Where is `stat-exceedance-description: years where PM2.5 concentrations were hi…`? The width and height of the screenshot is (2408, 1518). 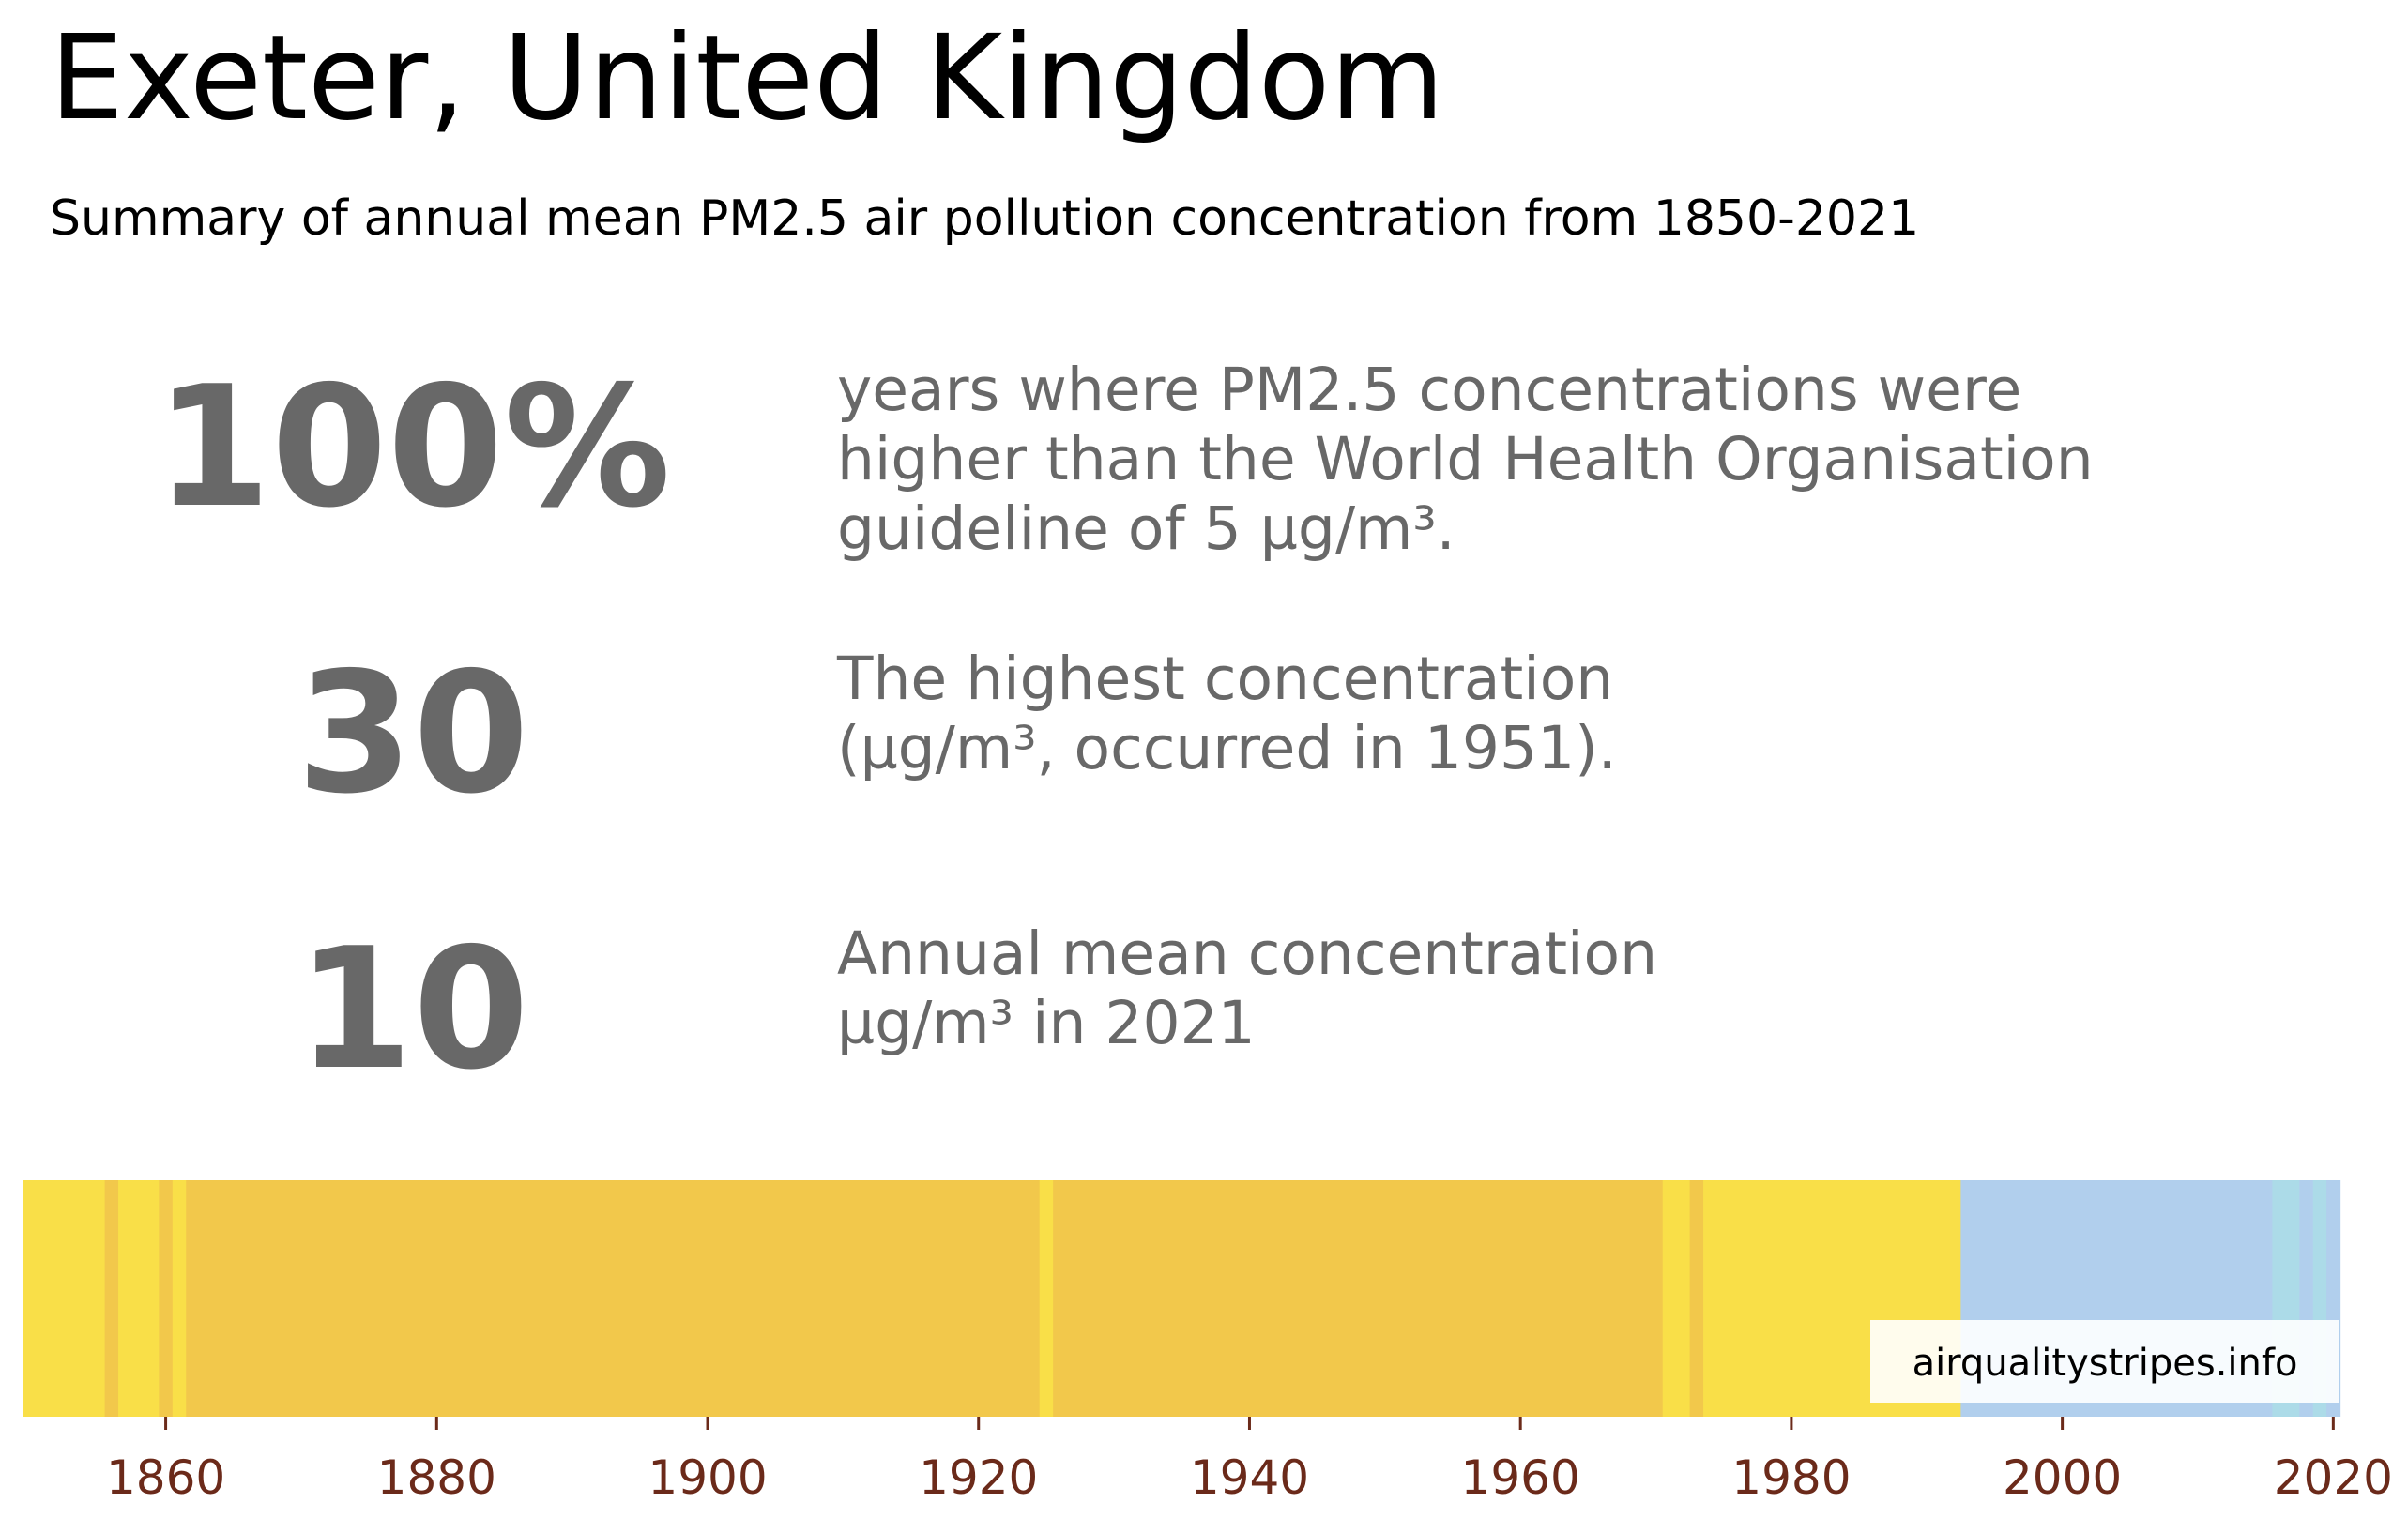 stat-exceedance-description: years where PM2.5 concentrations were hi… is located at coordinates (1465, 460).